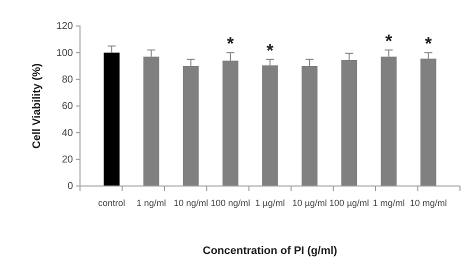  I want to click on x-tick-label: 100 ng/ml, so click(230, 203).